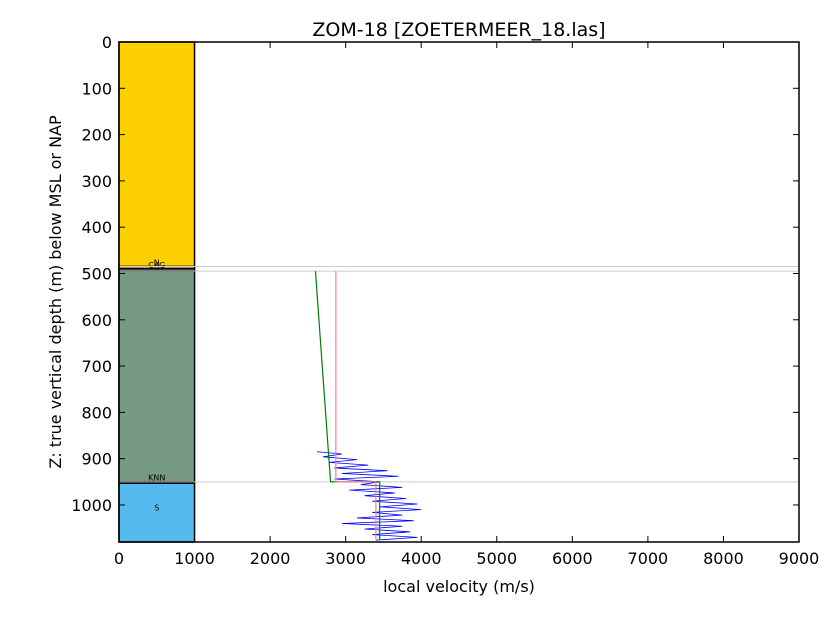  What do you see at coordinates (345, 558) in the screenshot?
I see `x-tick-label: 3000` at bounding box center [345, 558].